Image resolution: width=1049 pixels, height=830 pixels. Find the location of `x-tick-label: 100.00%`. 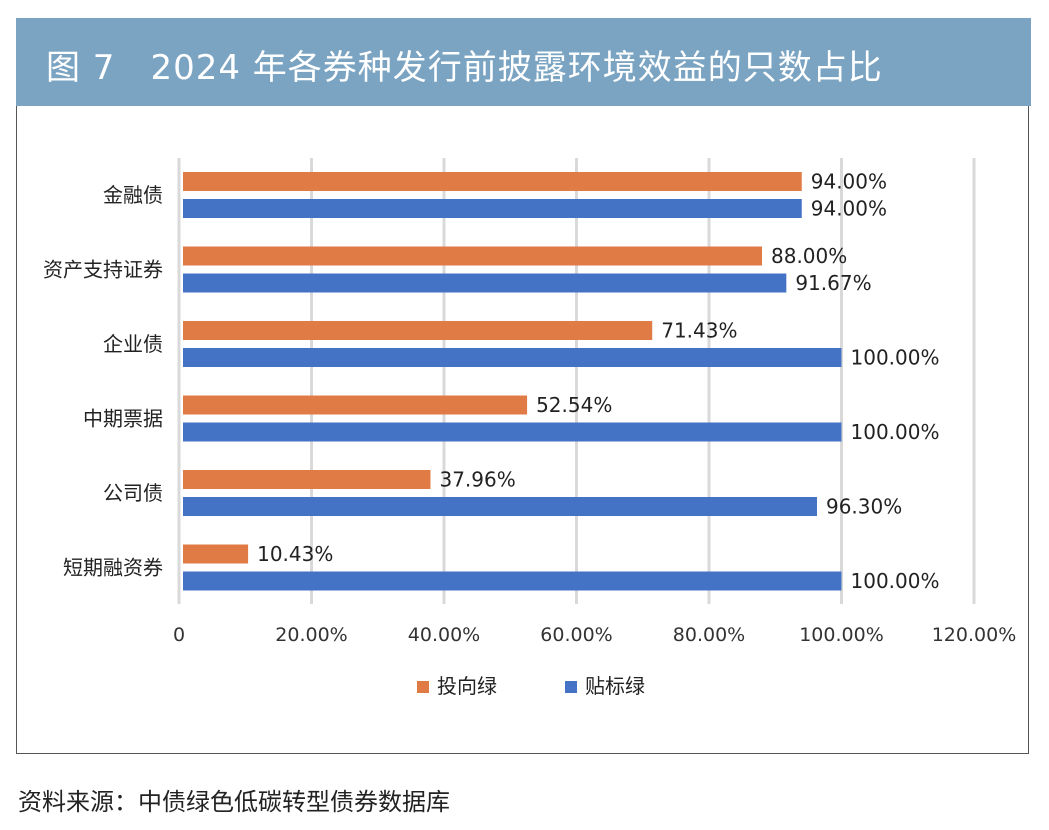

x-tick-label: 100.00% is located at coordinates (841, 635).